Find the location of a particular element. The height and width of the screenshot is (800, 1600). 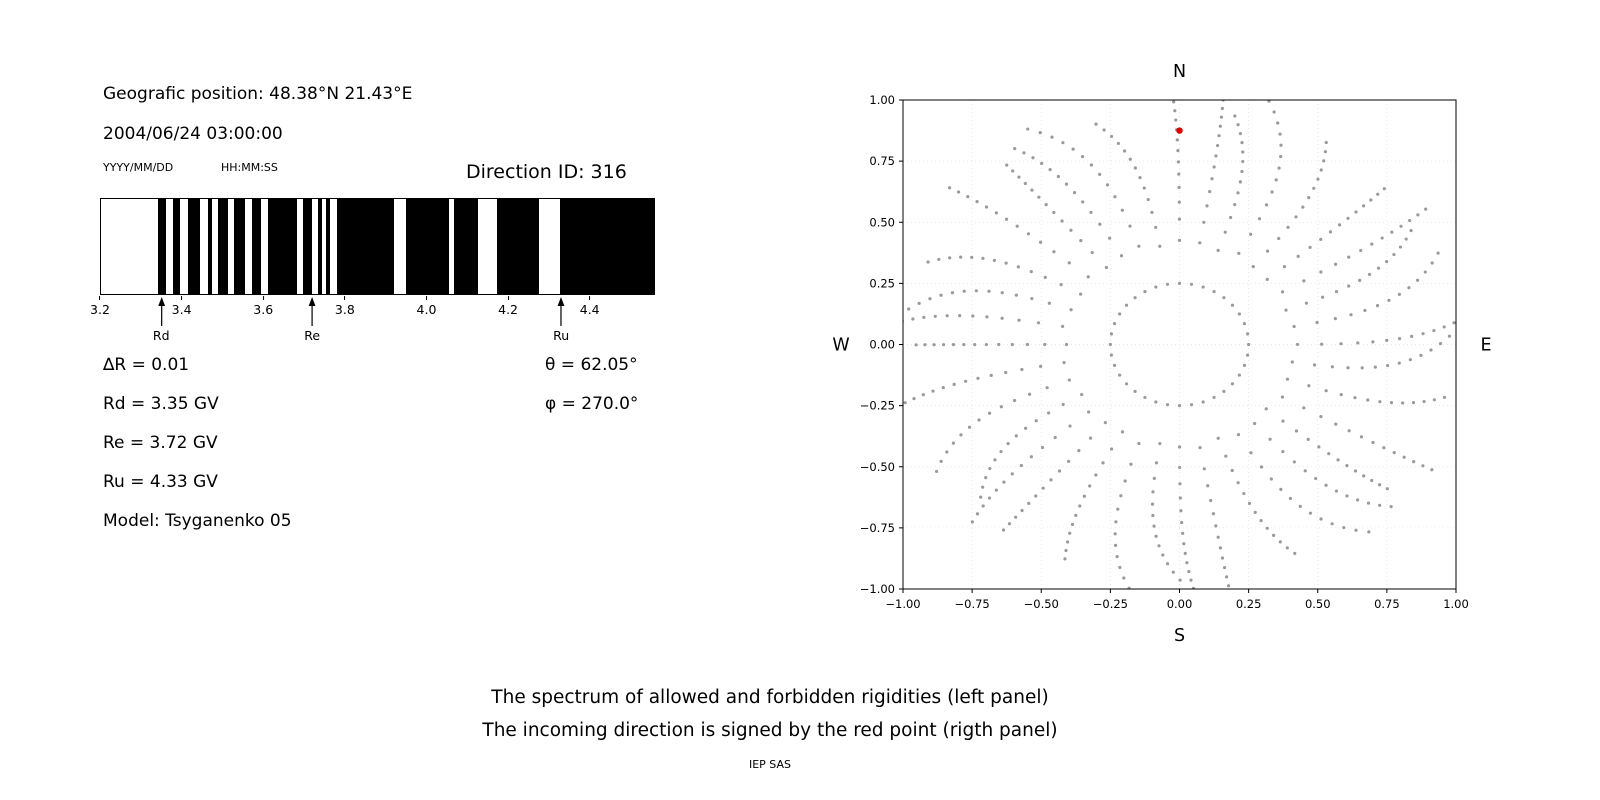

x-tick-label: −0.25 is located at coordinates (1110, 604).